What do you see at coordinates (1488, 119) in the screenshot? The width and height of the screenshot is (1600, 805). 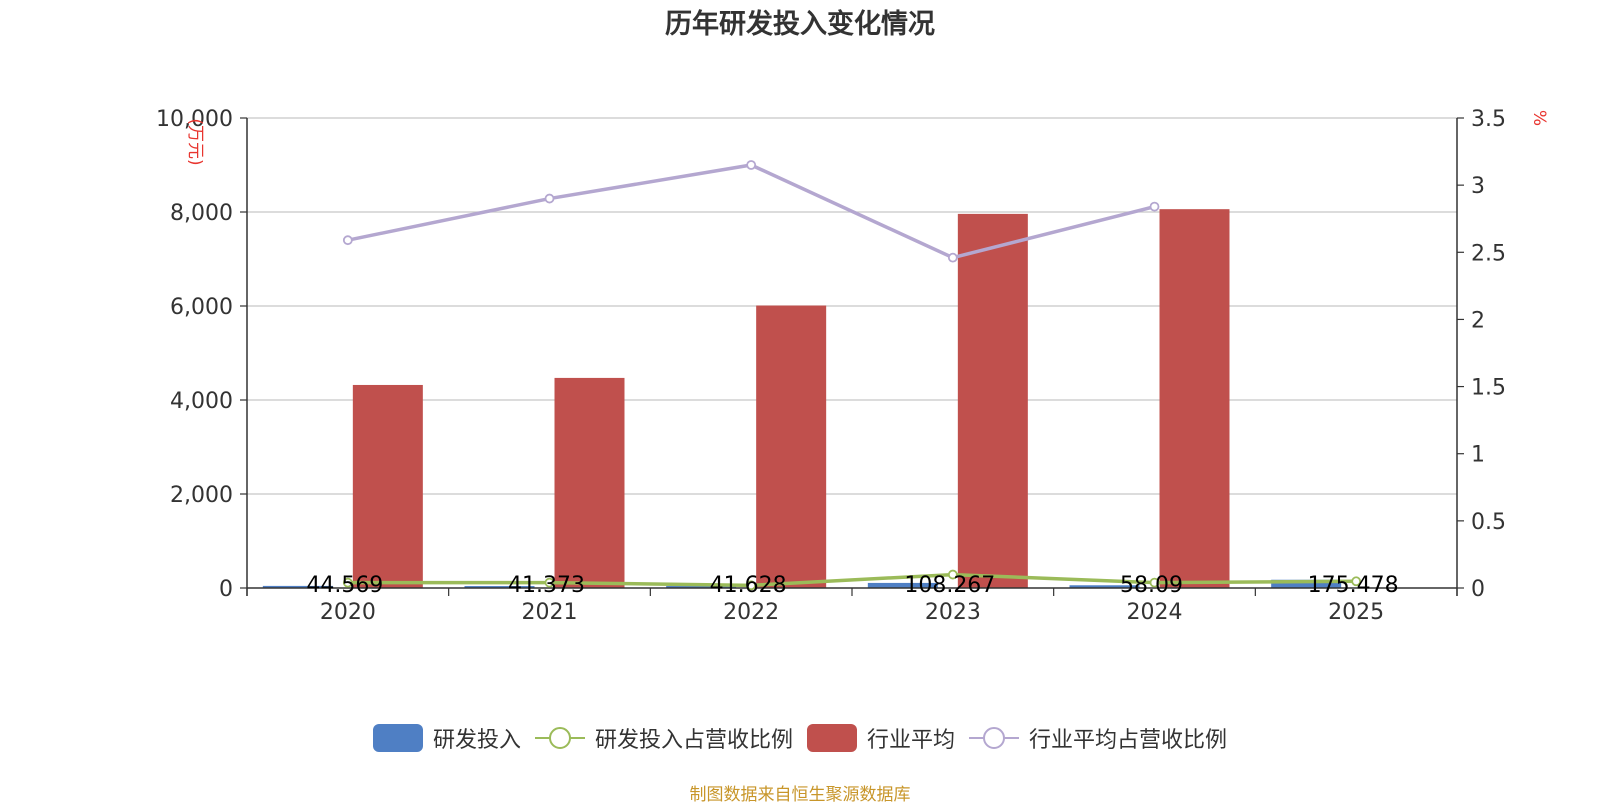 I see `y-right-tick-label: 3.5` at bounding box center [1488, 119].